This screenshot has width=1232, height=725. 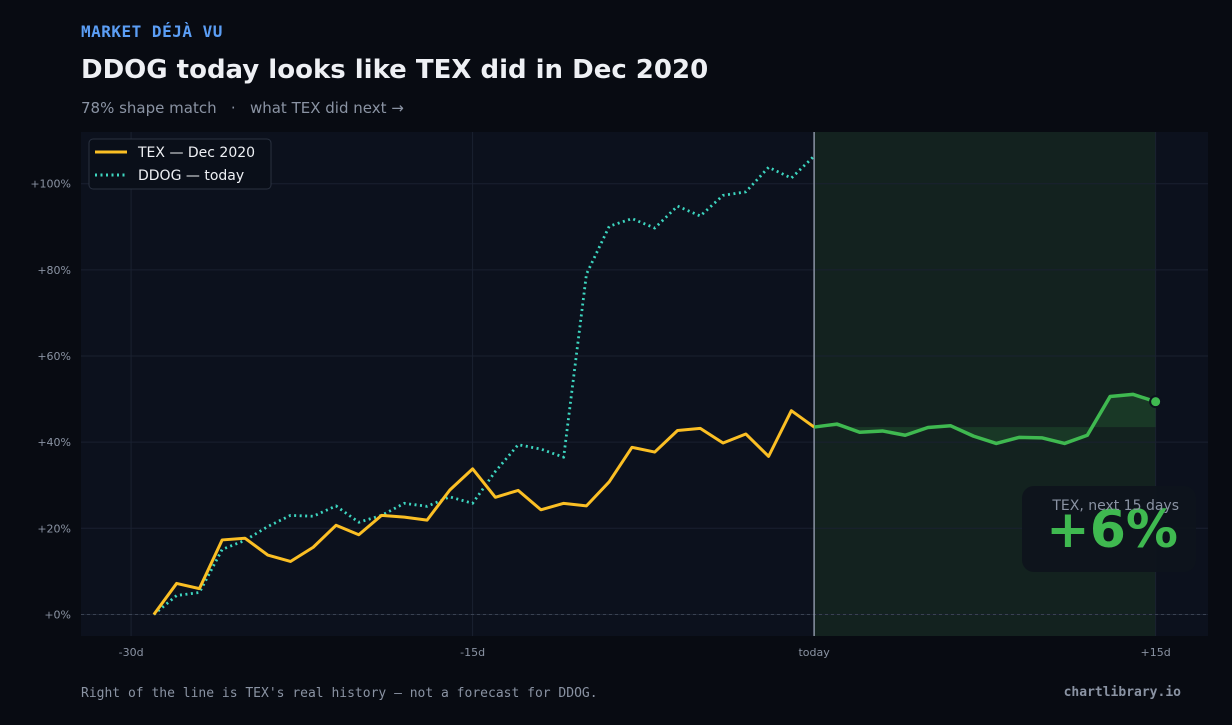 I want to click on kicker: MARKET DÉJÀ VU, so click(x=152, y=31).